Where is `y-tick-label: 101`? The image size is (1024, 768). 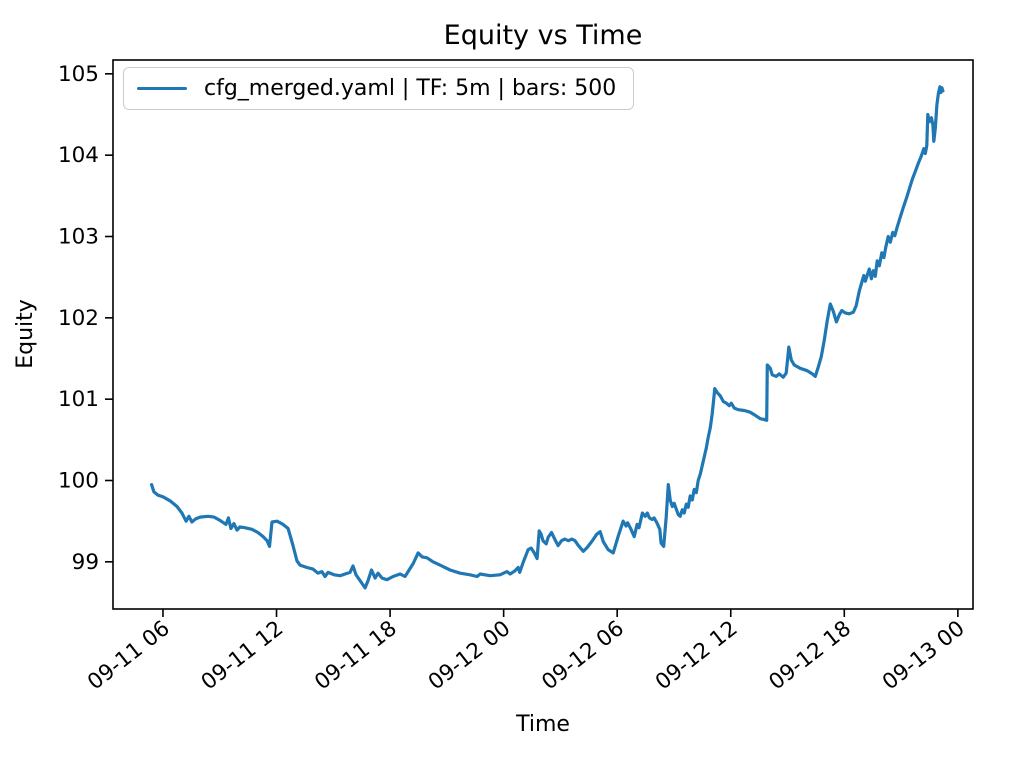
y-tick-label: 101 is located at coordinates (78, 399).